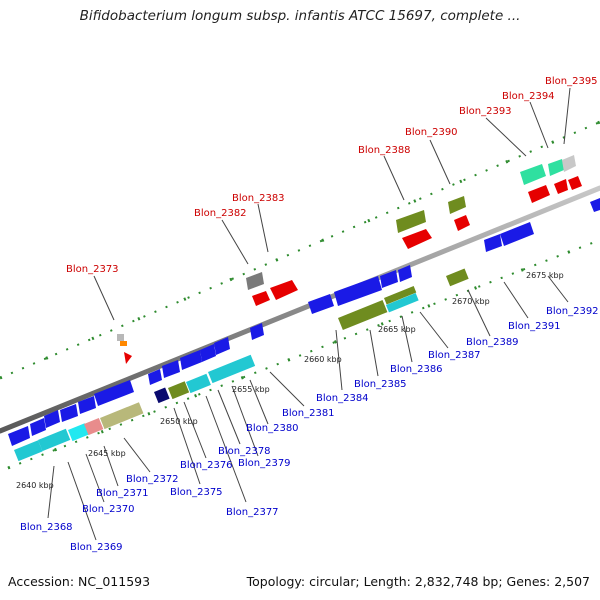  Describe the element at coordinates (321, 304) in the screenshot. I see `gene-box-r13` at that location.